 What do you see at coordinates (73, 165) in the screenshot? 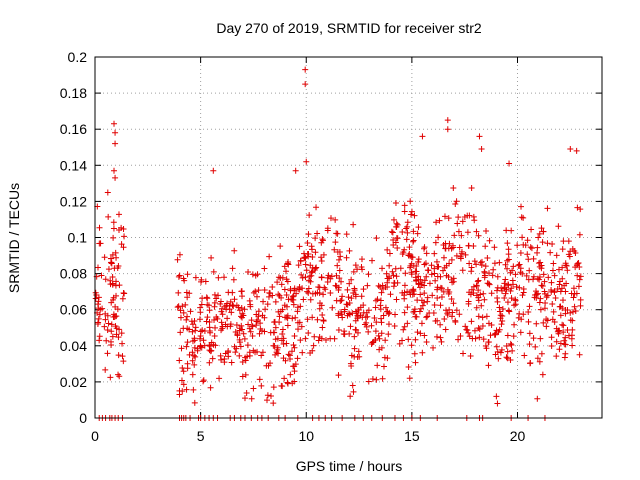
I see `y-tick-label: 0.14` at bounding box center [73, 165].